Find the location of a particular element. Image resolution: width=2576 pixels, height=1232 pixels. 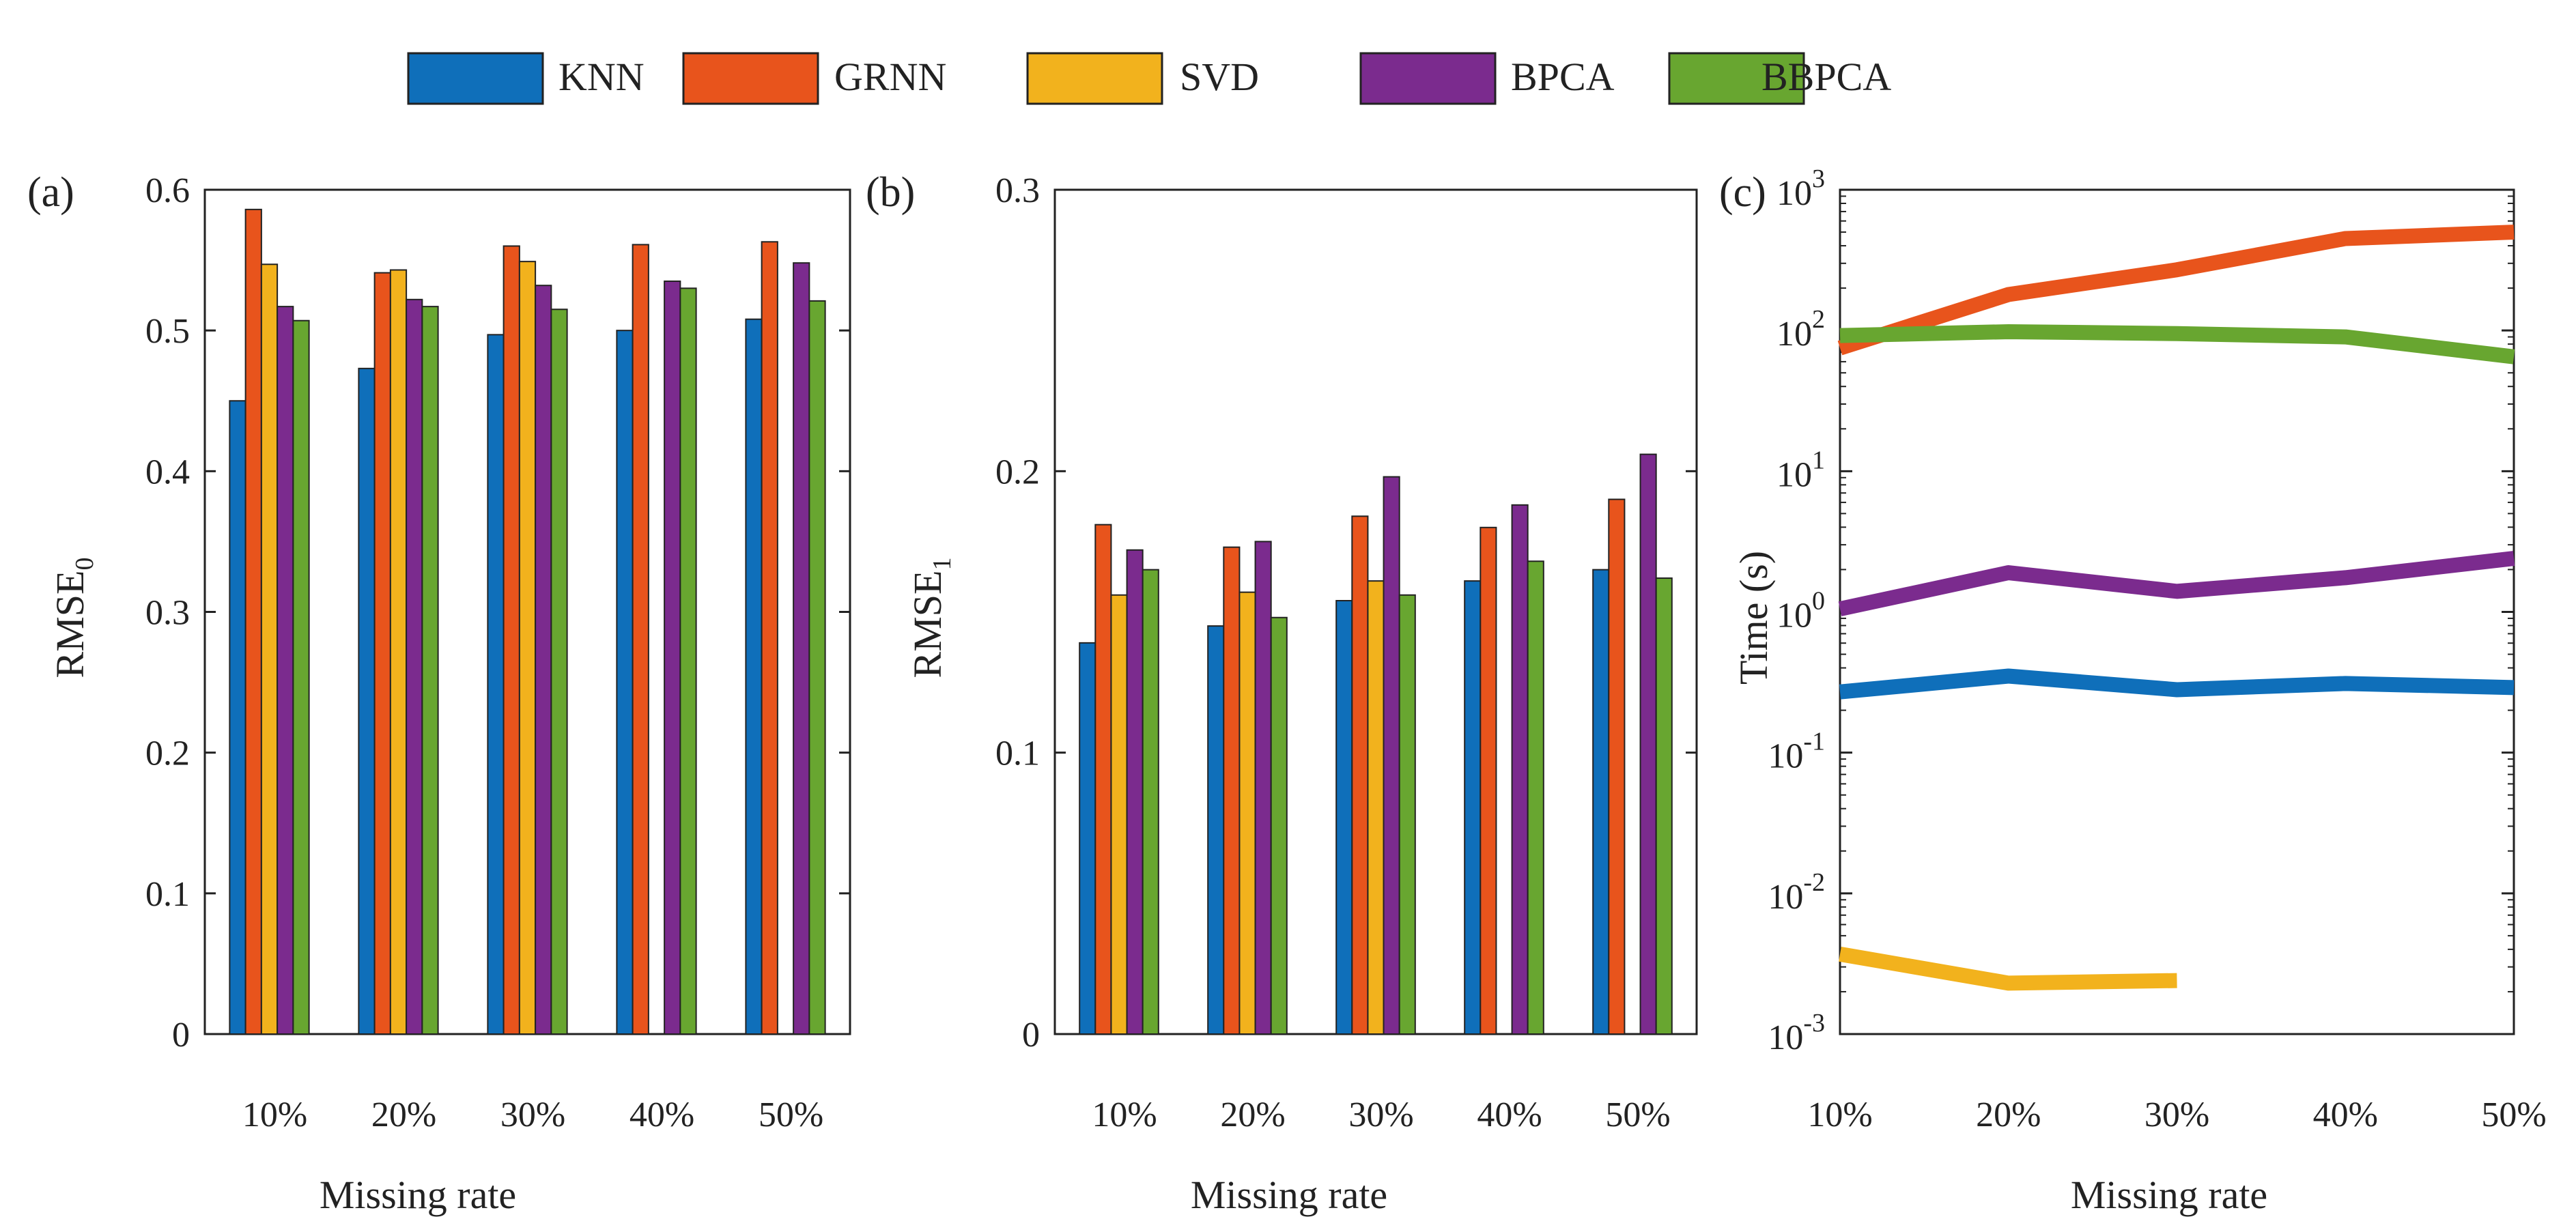

panel-c-xtick-label: 30% is located at coordinates (2177, 1114).